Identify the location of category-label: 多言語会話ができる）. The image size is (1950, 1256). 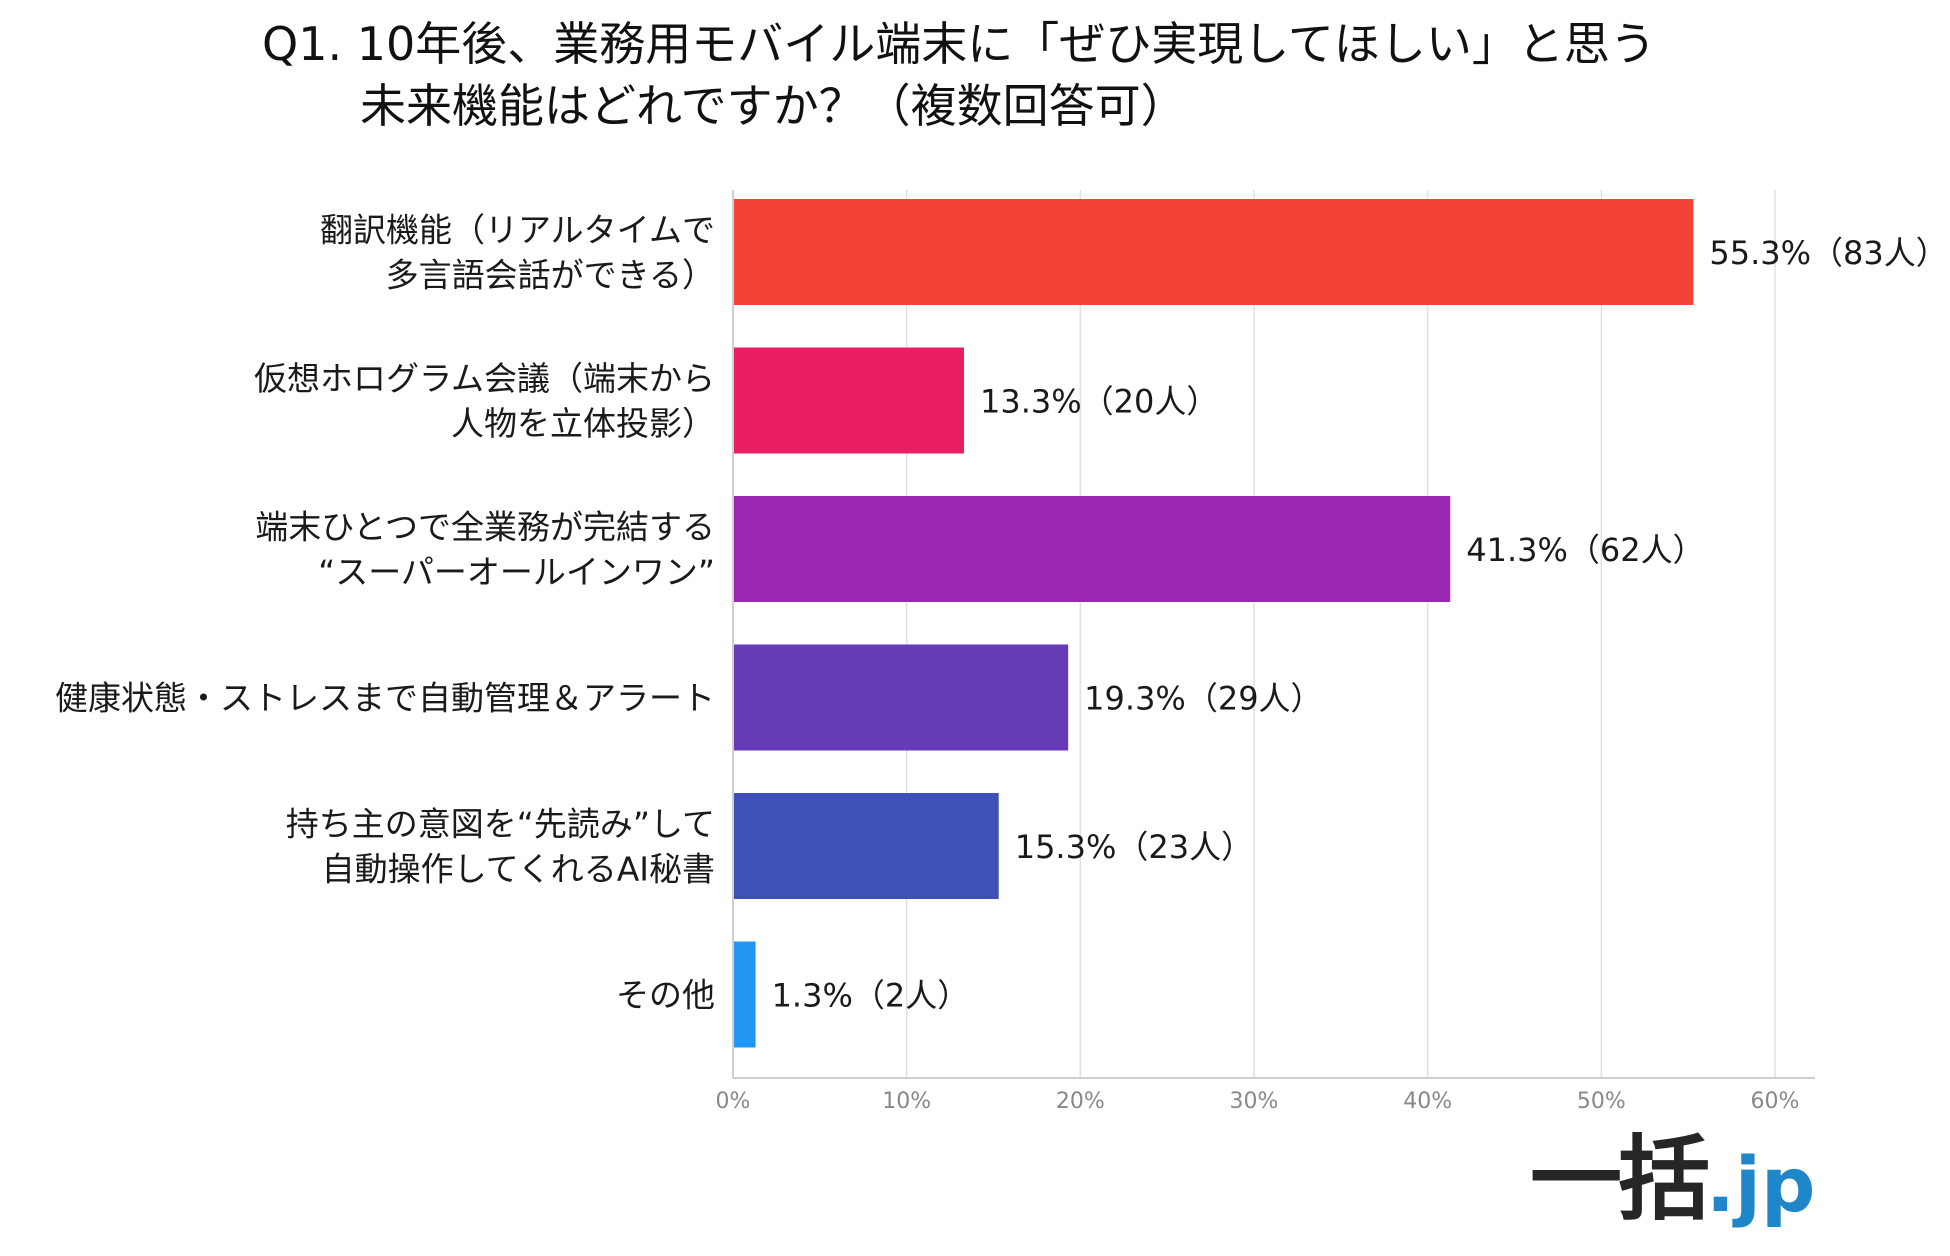
(550, 275).